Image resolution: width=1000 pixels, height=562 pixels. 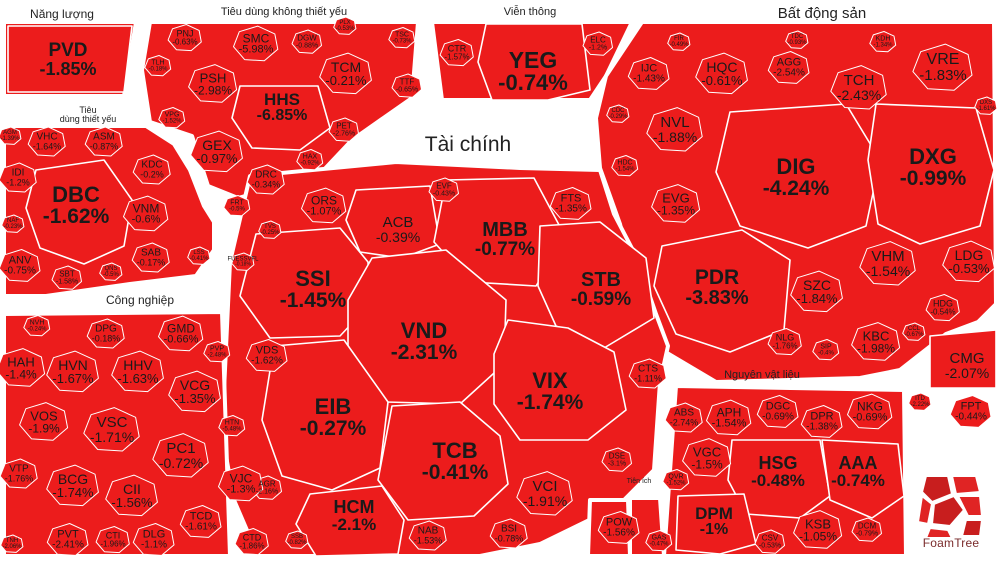 I want to click on cell-mbb, so click(x=500, y=232).